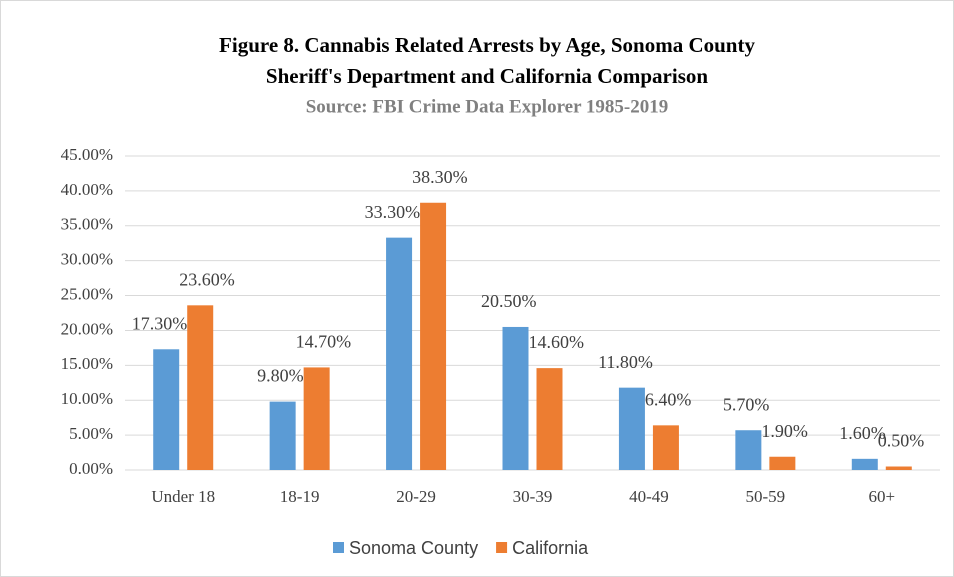  Describe the element at coordinates (87, 224) in the screenshot. I see `y-tick-label: 35.00%` at that location.